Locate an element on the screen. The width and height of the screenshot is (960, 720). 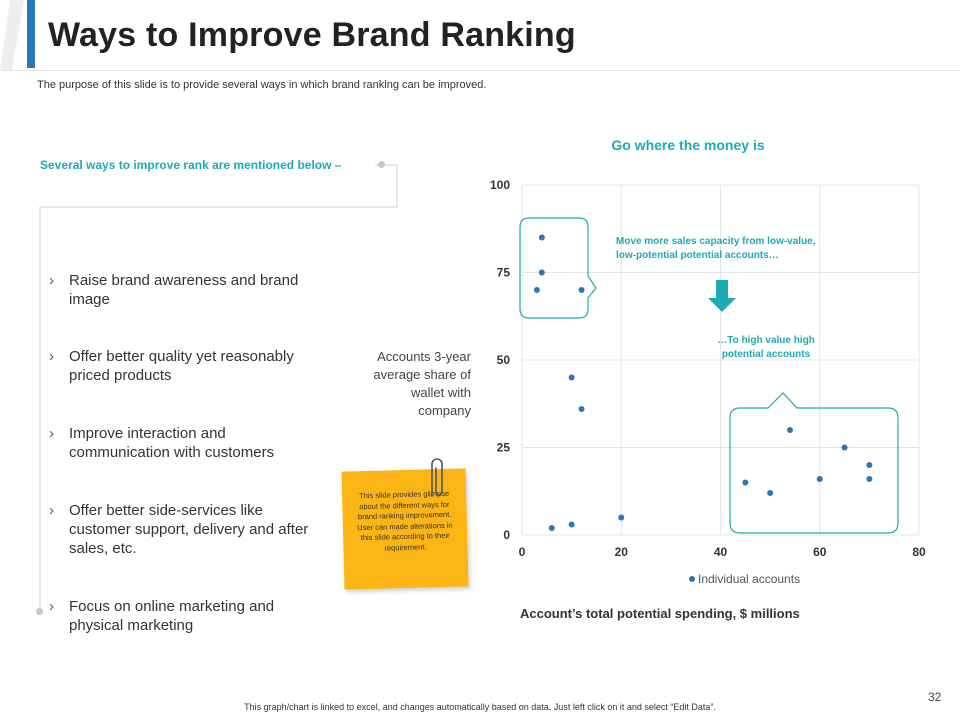
legend-label: Individual accounts is located at coordinates (749, 579).